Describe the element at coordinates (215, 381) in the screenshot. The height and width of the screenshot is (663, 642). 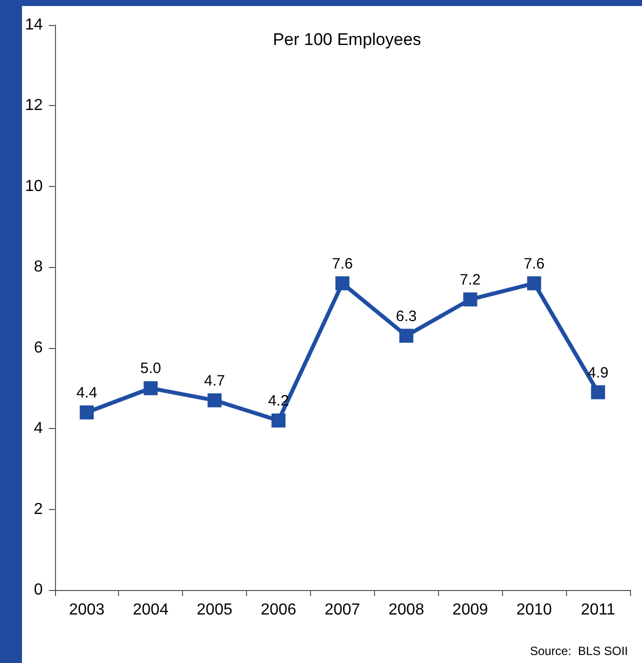
I see `data-label: 4.7` at that location.